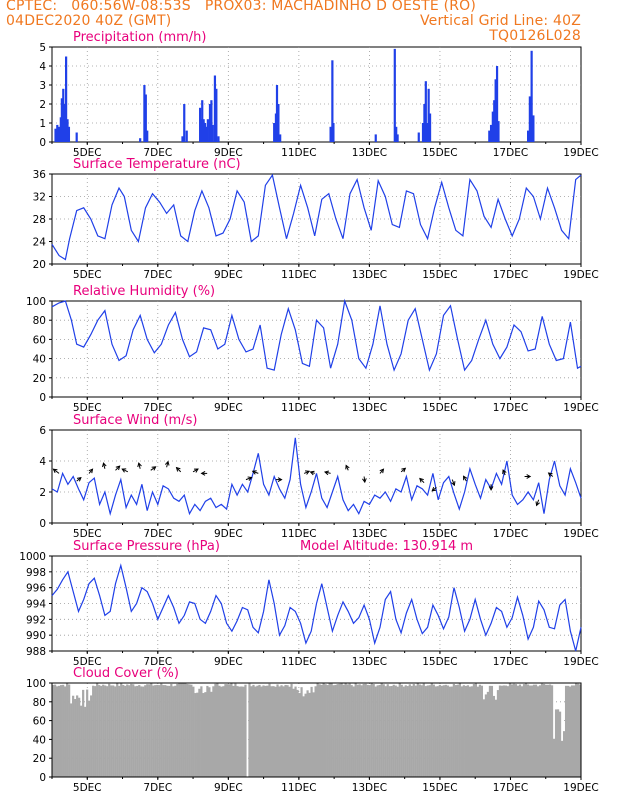  Describe the element at coordinates (580, 275) in the screenshot. I see `x-tick-label: 19DEC` at that location.